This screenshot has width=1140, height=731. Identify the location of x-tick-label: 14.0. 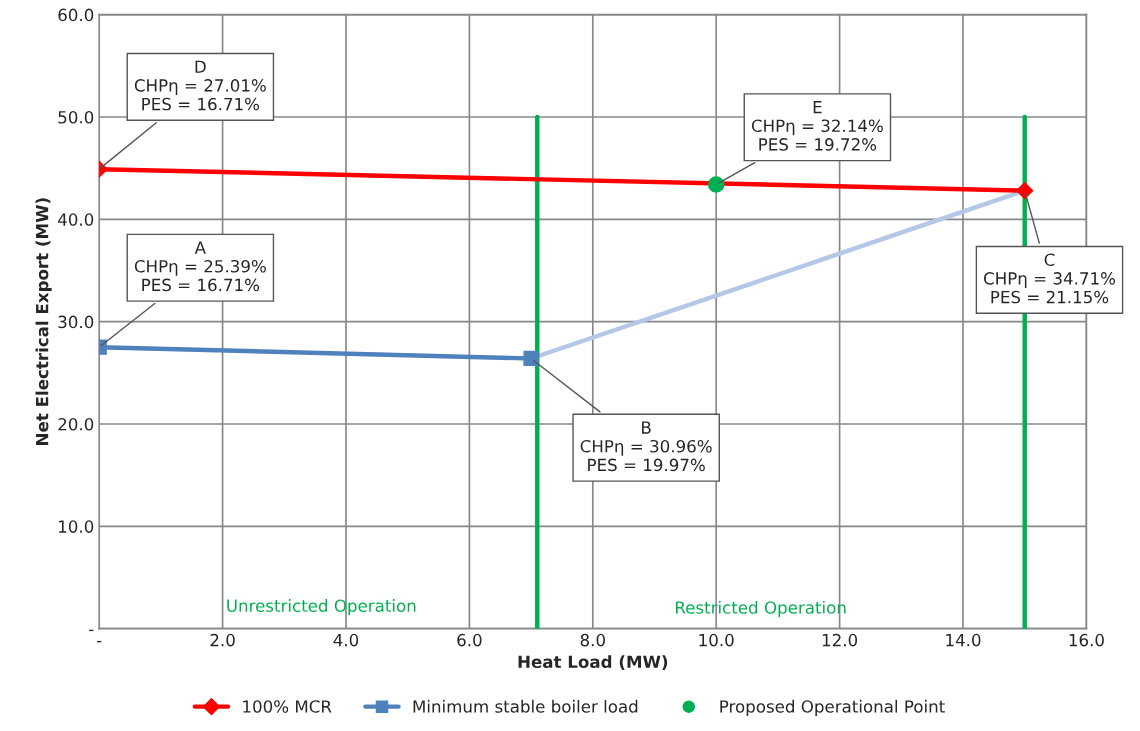
(963, 640).